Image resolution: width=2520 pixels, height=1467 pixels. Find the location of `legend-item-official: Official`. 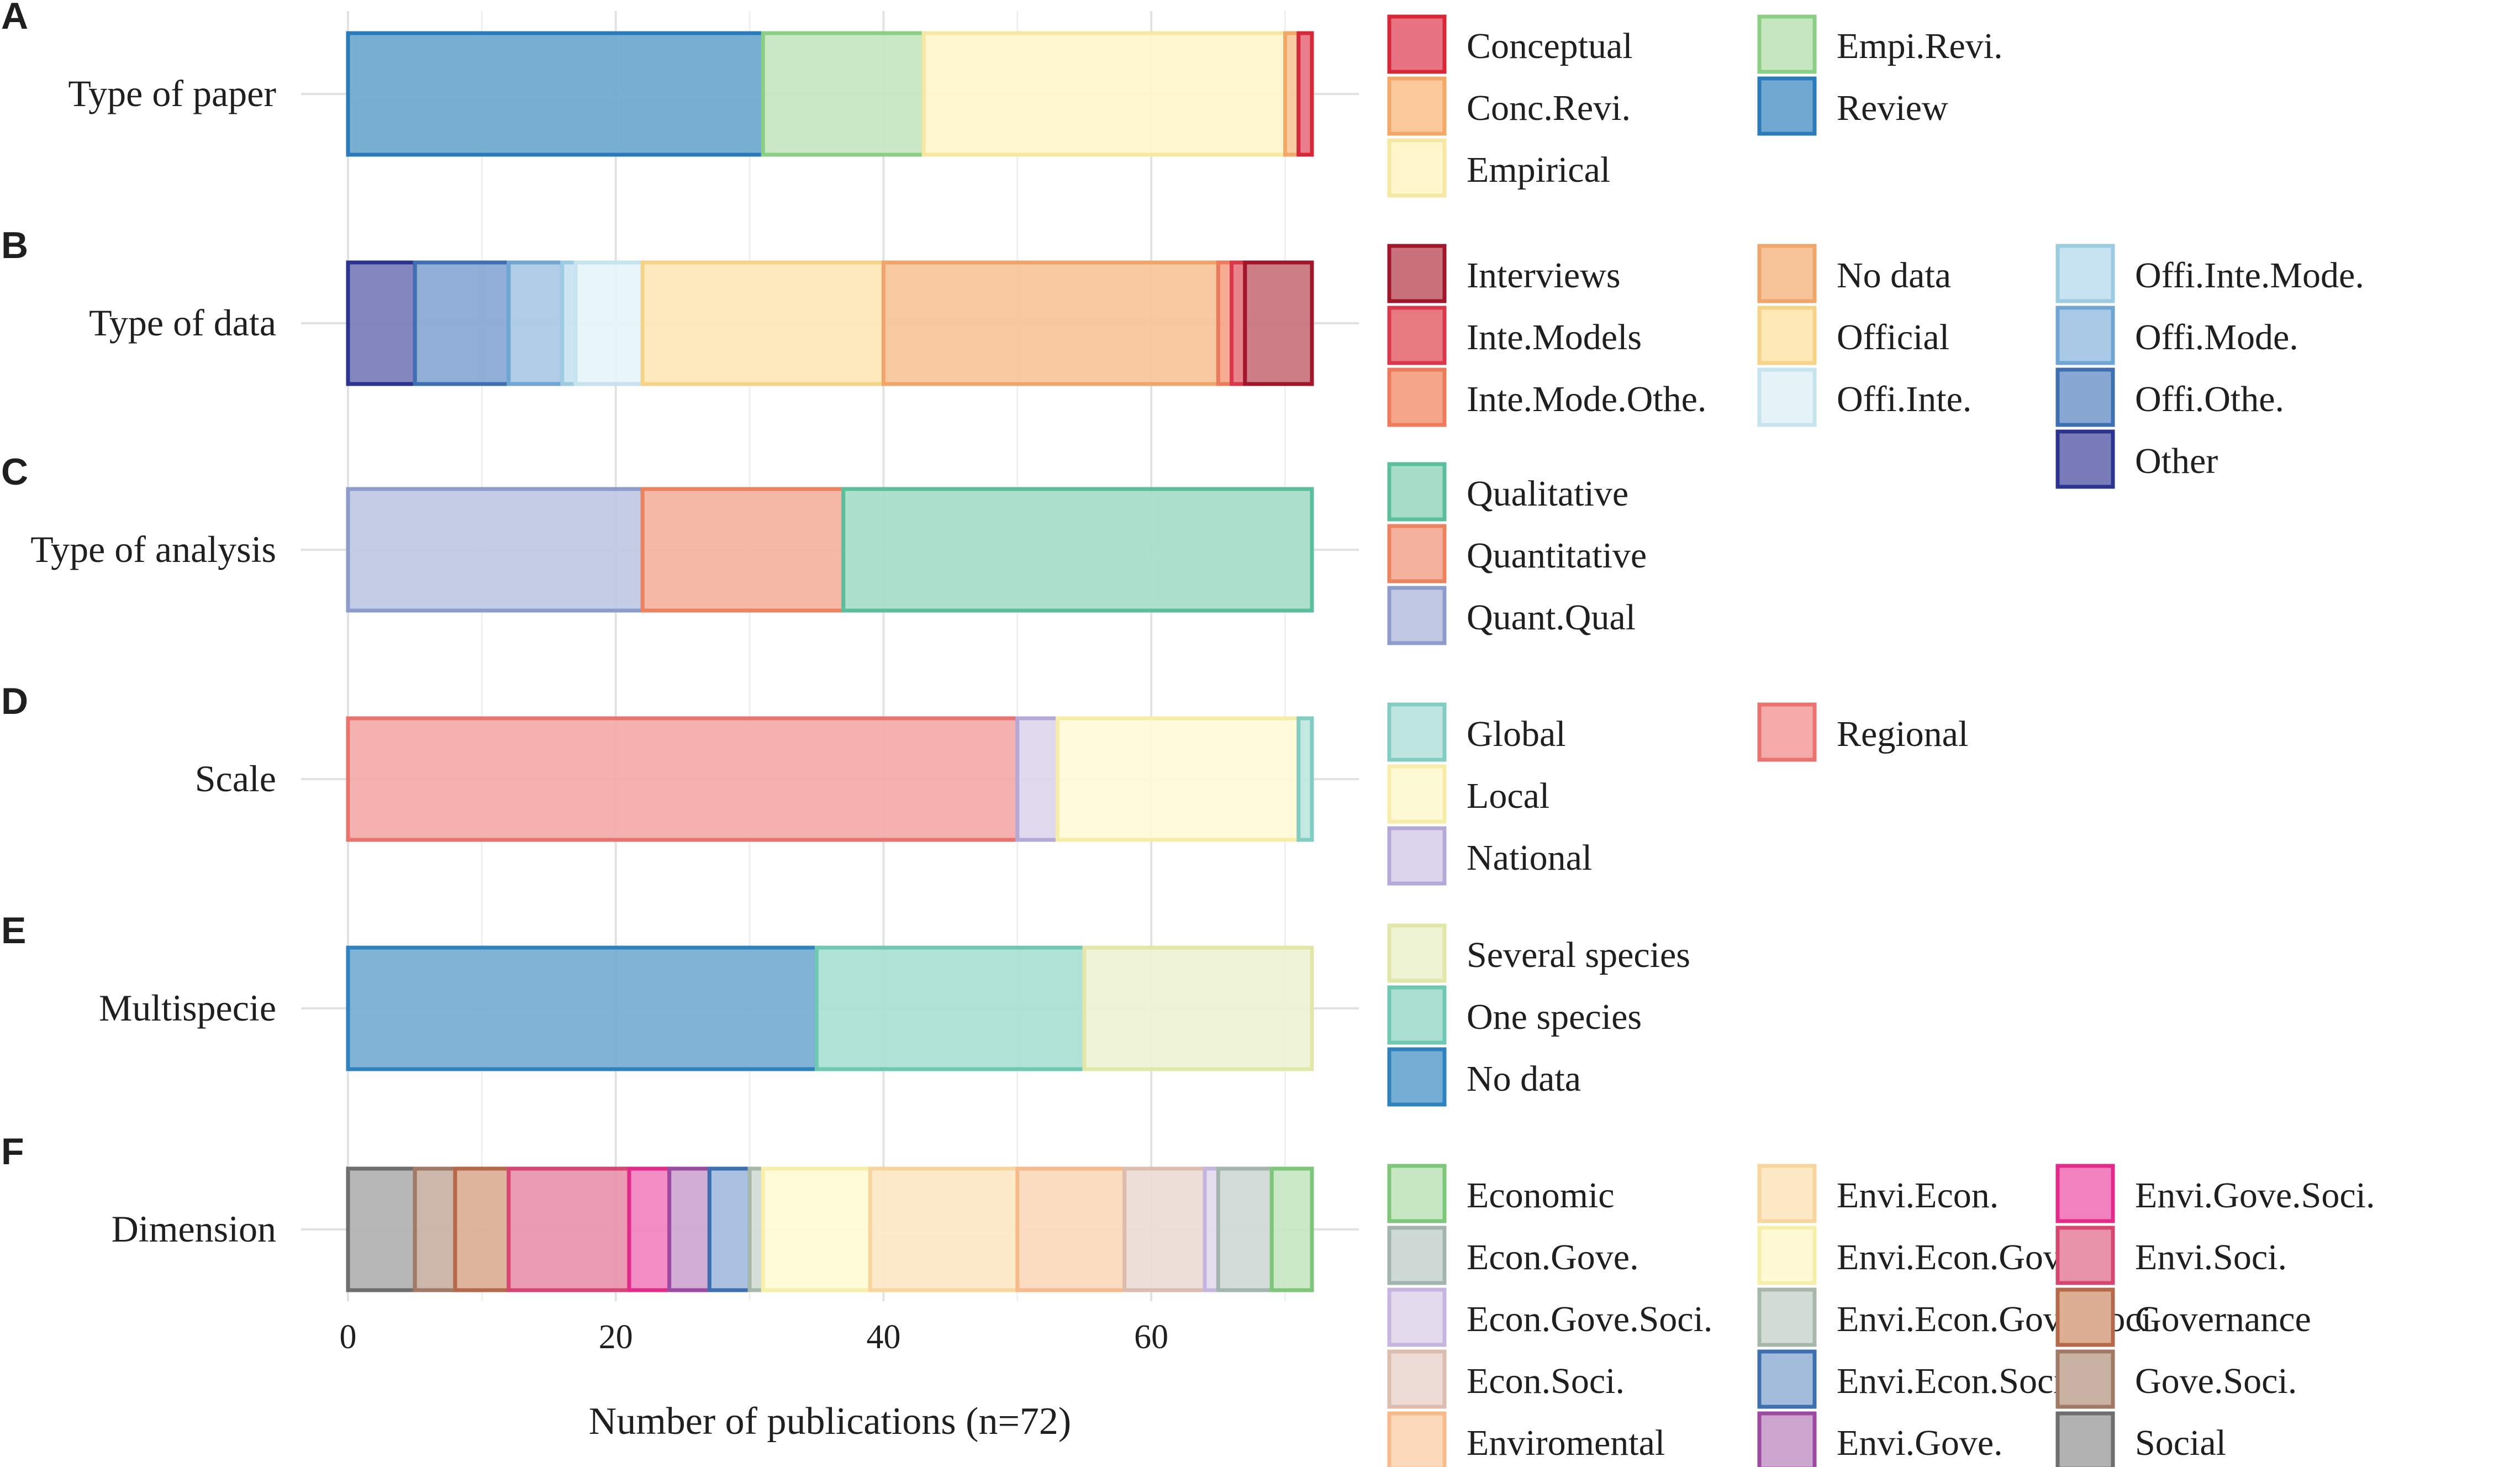

legend-item-official: Official is located at coordinates (1853, 335).